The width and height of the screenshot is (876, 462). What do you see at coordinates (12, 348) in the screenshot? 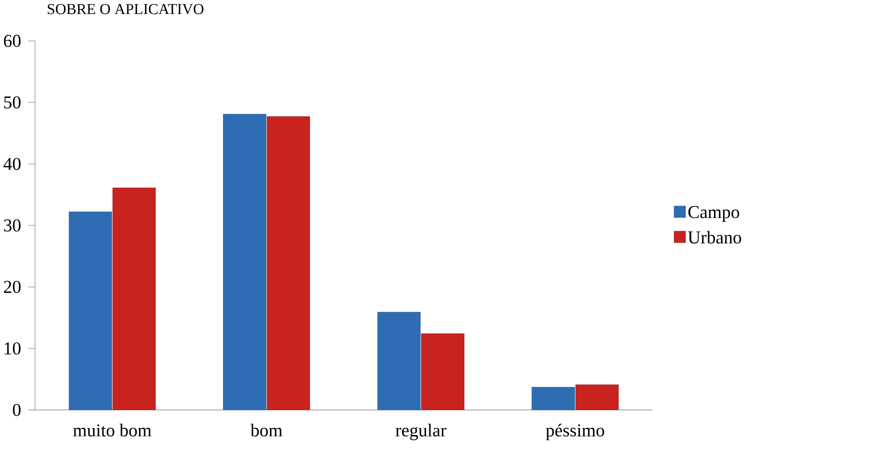
I see `y-tick-label: 10` at bounding box center [12, 348].